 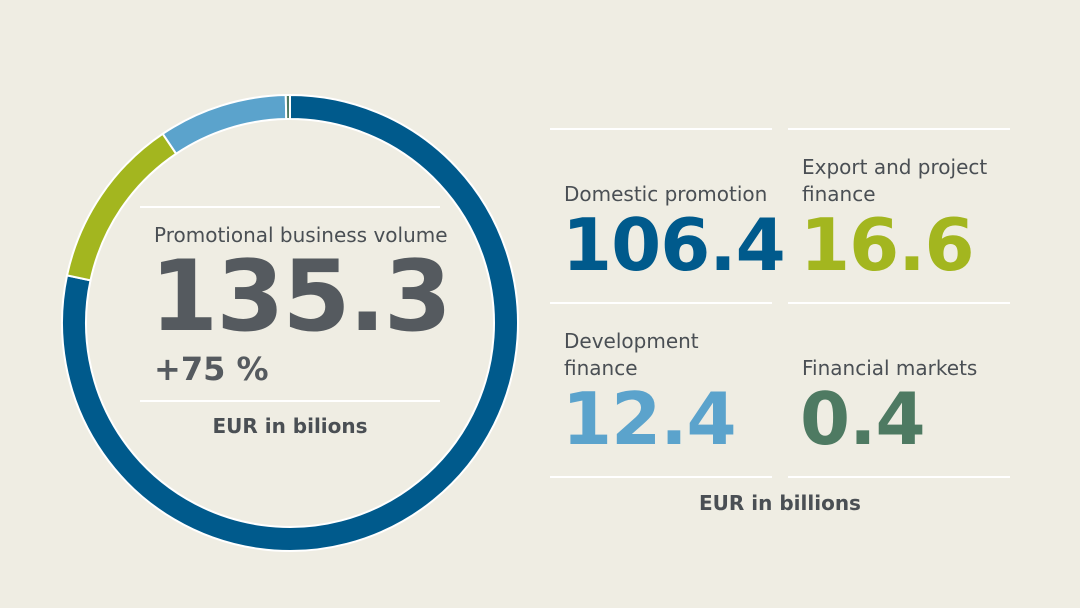 I want to click on tile-export-project-finance: Export and project finance 16.6, so click(x=899, y=214).